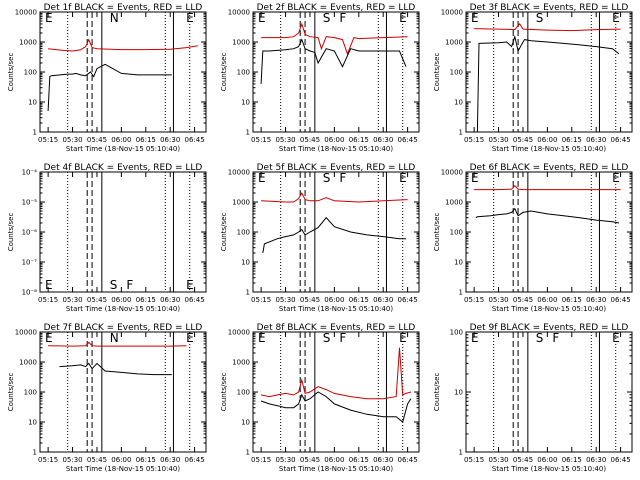  Describe the element at coordinates (30, 173) in the screenshot. I see `y-tick-label: 10⁻⁴` at that location.